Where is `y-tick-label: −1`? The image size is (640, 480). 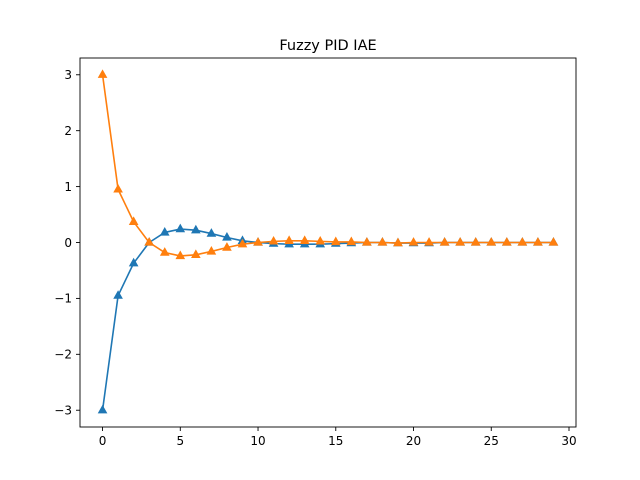 y-tick-label: −1 is located at coordinates (63, 299).